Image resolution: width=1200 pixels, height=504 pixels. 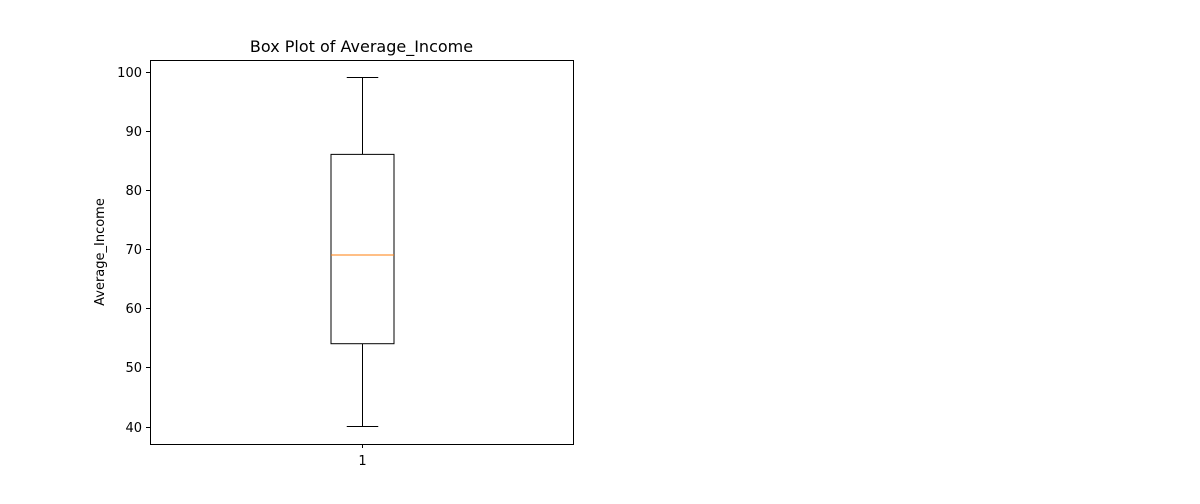 I want to click on y-tick-label: 80, so click(x=133, y=191).